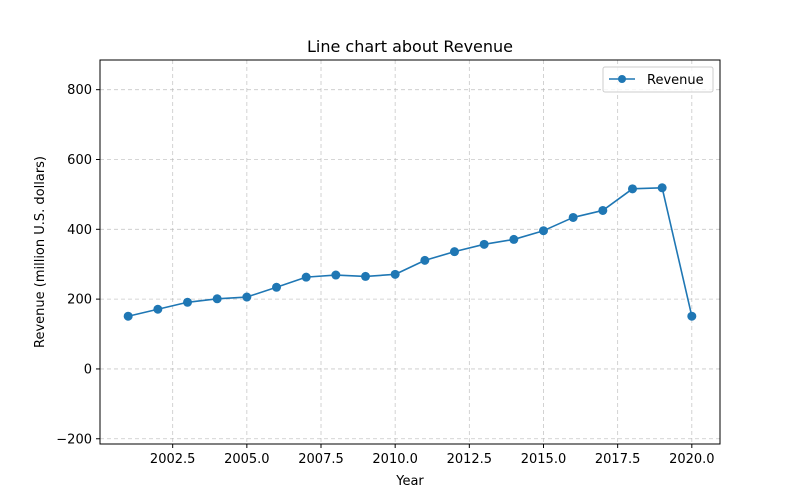 The image size is (800, 500). I want to click on chart-title: Line chart about Revenue, so click(410, 46).